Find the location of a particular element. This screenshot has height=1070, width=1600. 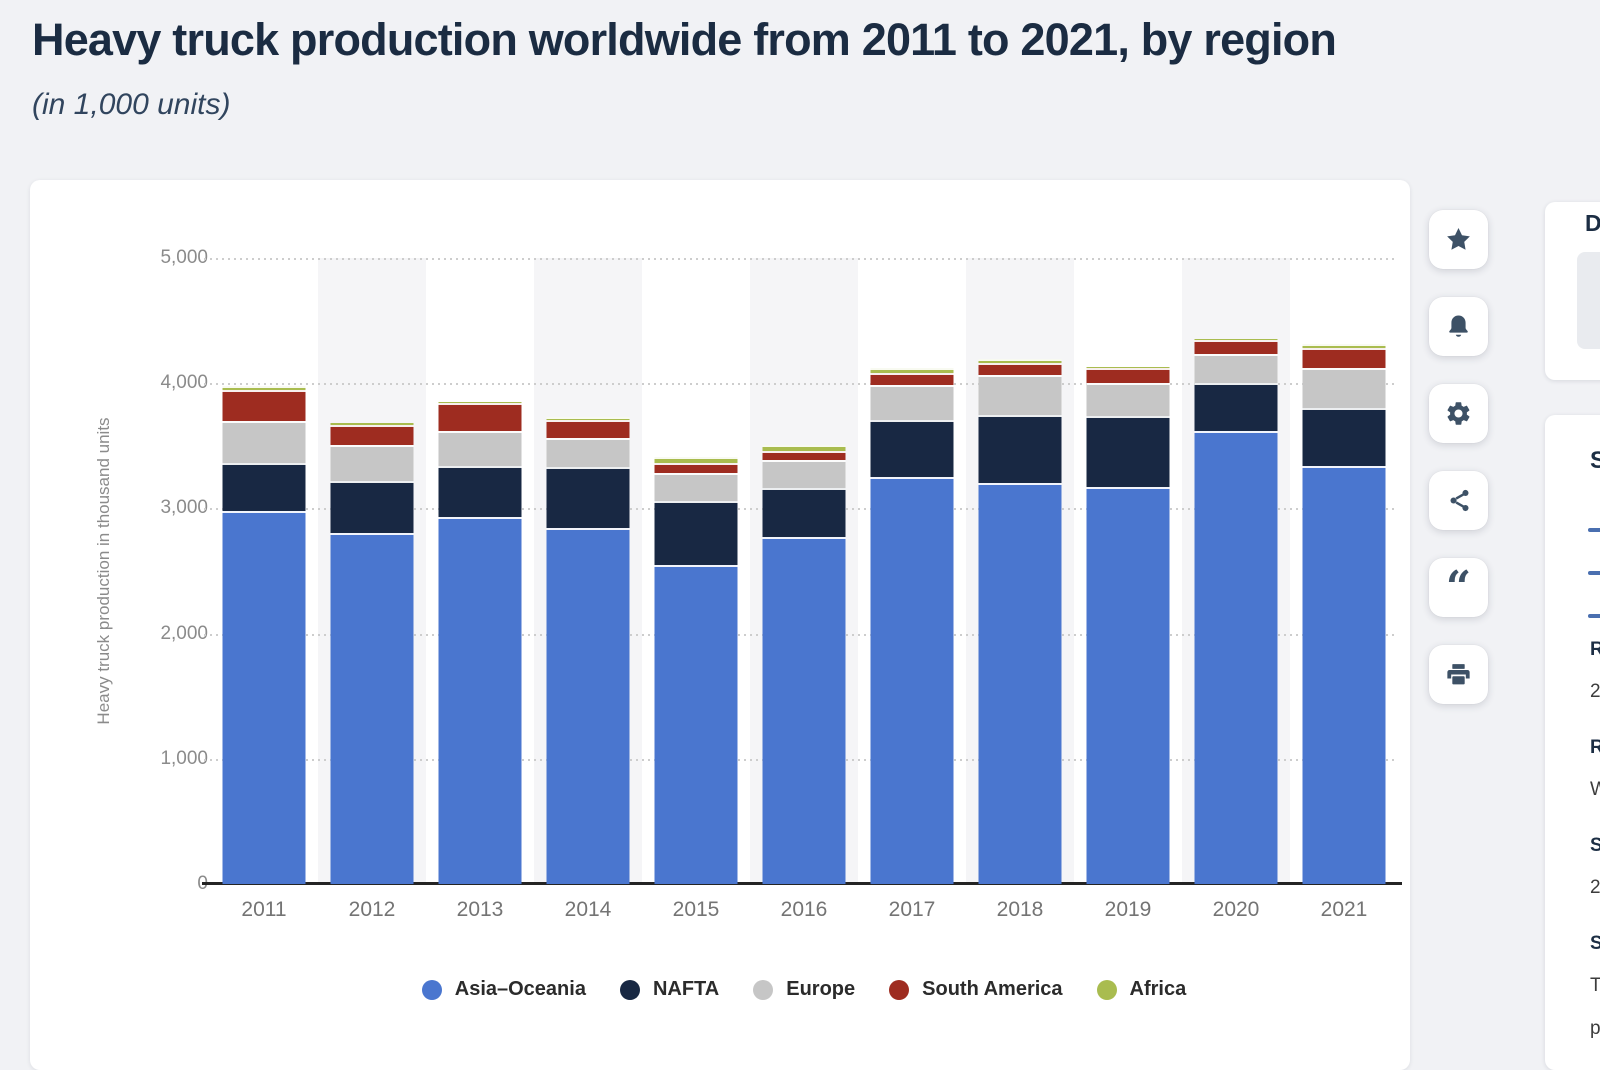

segment-nafta-2016 is located at coordinates (804, 512).